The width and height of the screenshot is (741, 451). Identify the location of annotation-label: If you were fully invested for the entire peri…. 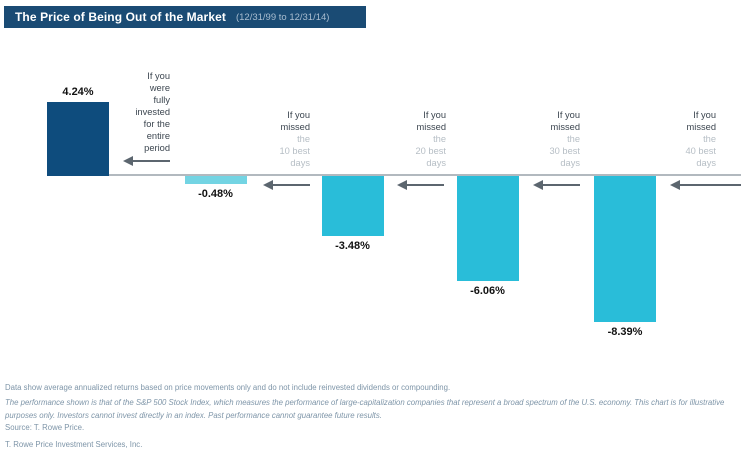
(122, 112).